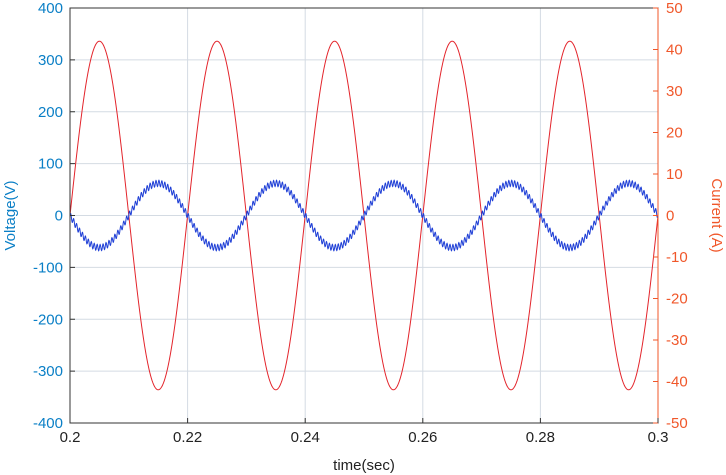 The width and height of the screenshot is (726, 475). Describe the element at coordinates (305, 437) in the screenshot. I see `x-tick-label: 0.24` at that location.